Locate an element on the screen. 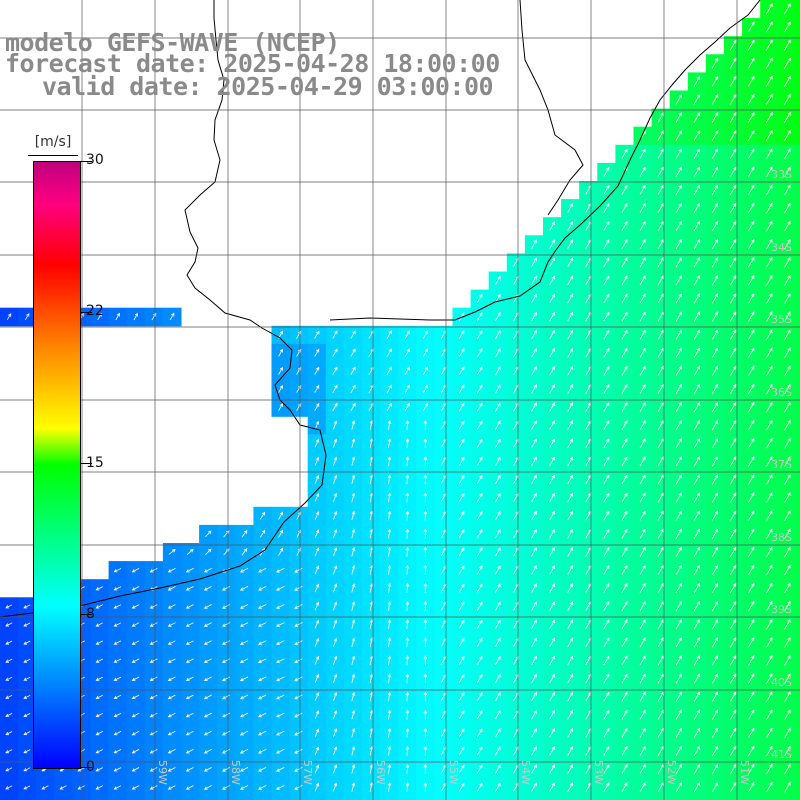 Image resolution: width=800 pixels, height=800 pixels. colorbar-tick-label: 22 is located at coordinates (95, 311).